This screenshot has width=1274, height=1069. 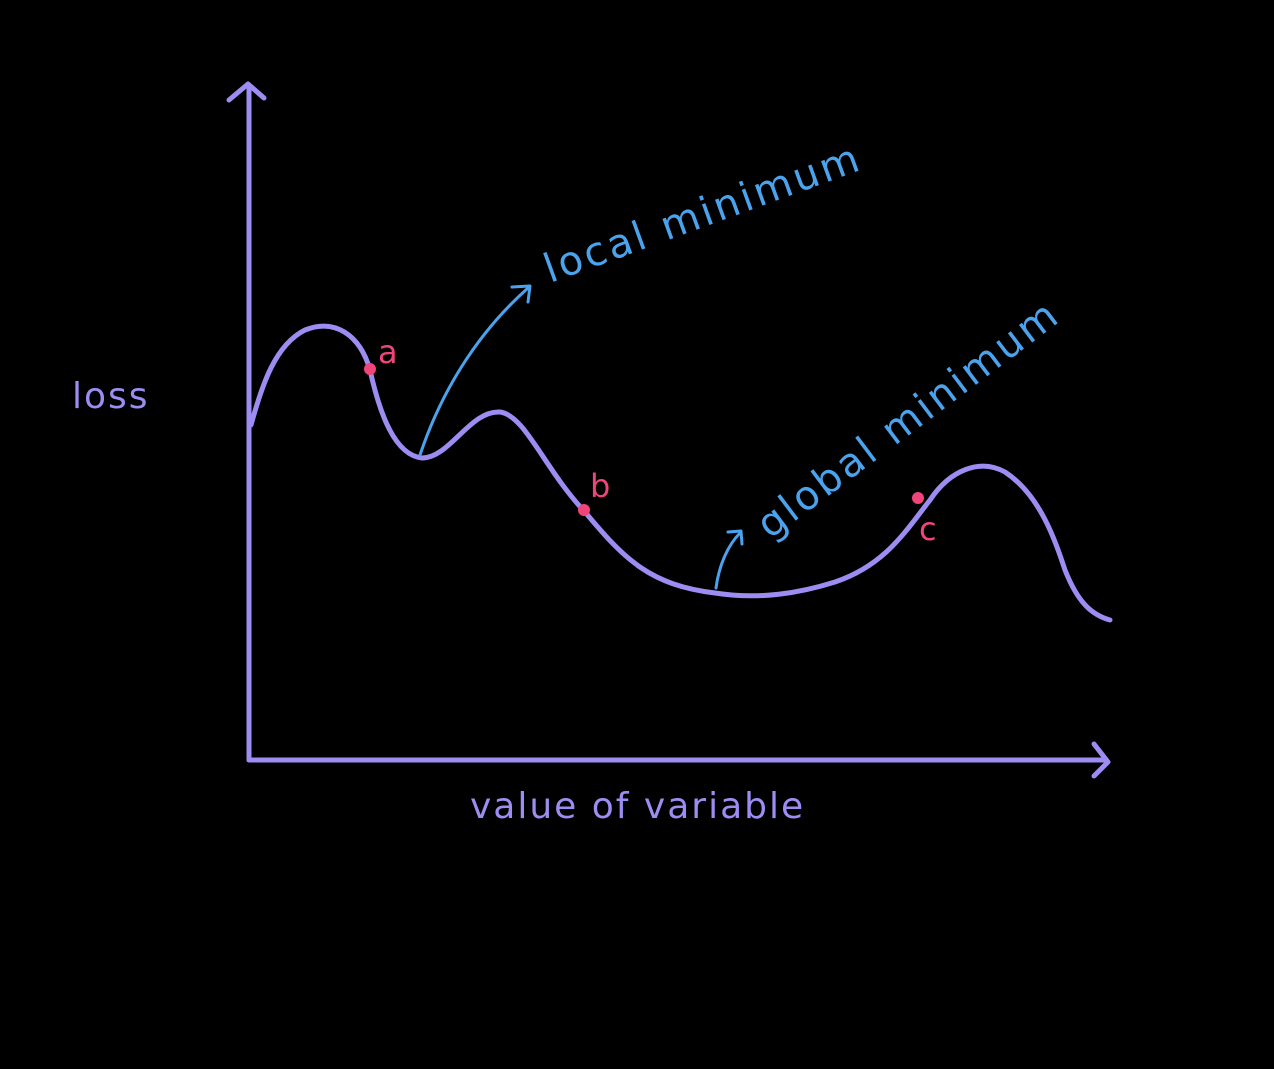 What do you see at coordinates (637, 806) in the screenshot?
I see `x-axis-label: value of variable` at bounding box center [637, 806].